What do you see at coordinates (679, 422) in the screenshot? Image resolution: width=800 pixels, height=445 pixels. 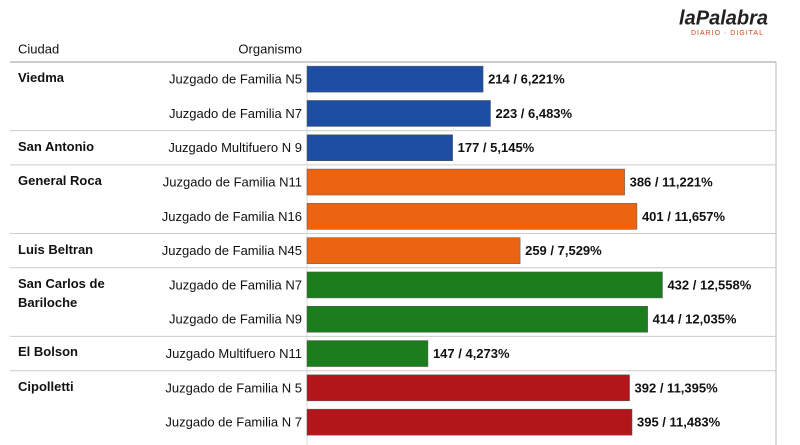 I see `value-label: 395 / 11,483%` at bounding box center [679, 422].